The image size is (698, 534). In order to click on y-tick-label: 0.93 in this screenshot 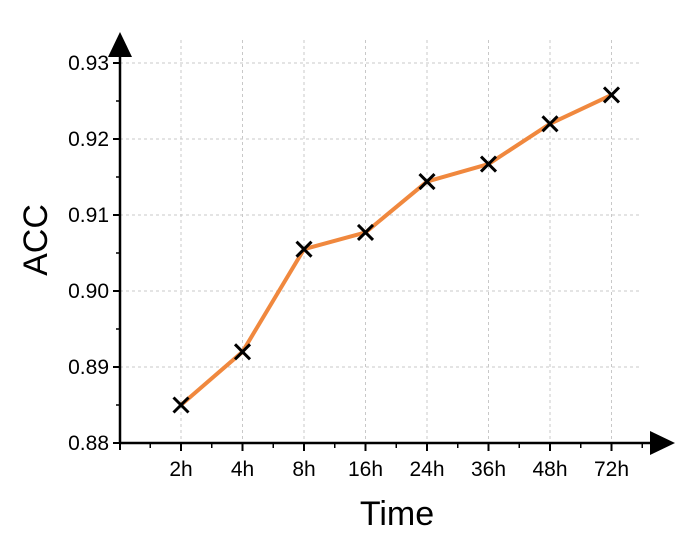, I will do `click(88, 63)`.